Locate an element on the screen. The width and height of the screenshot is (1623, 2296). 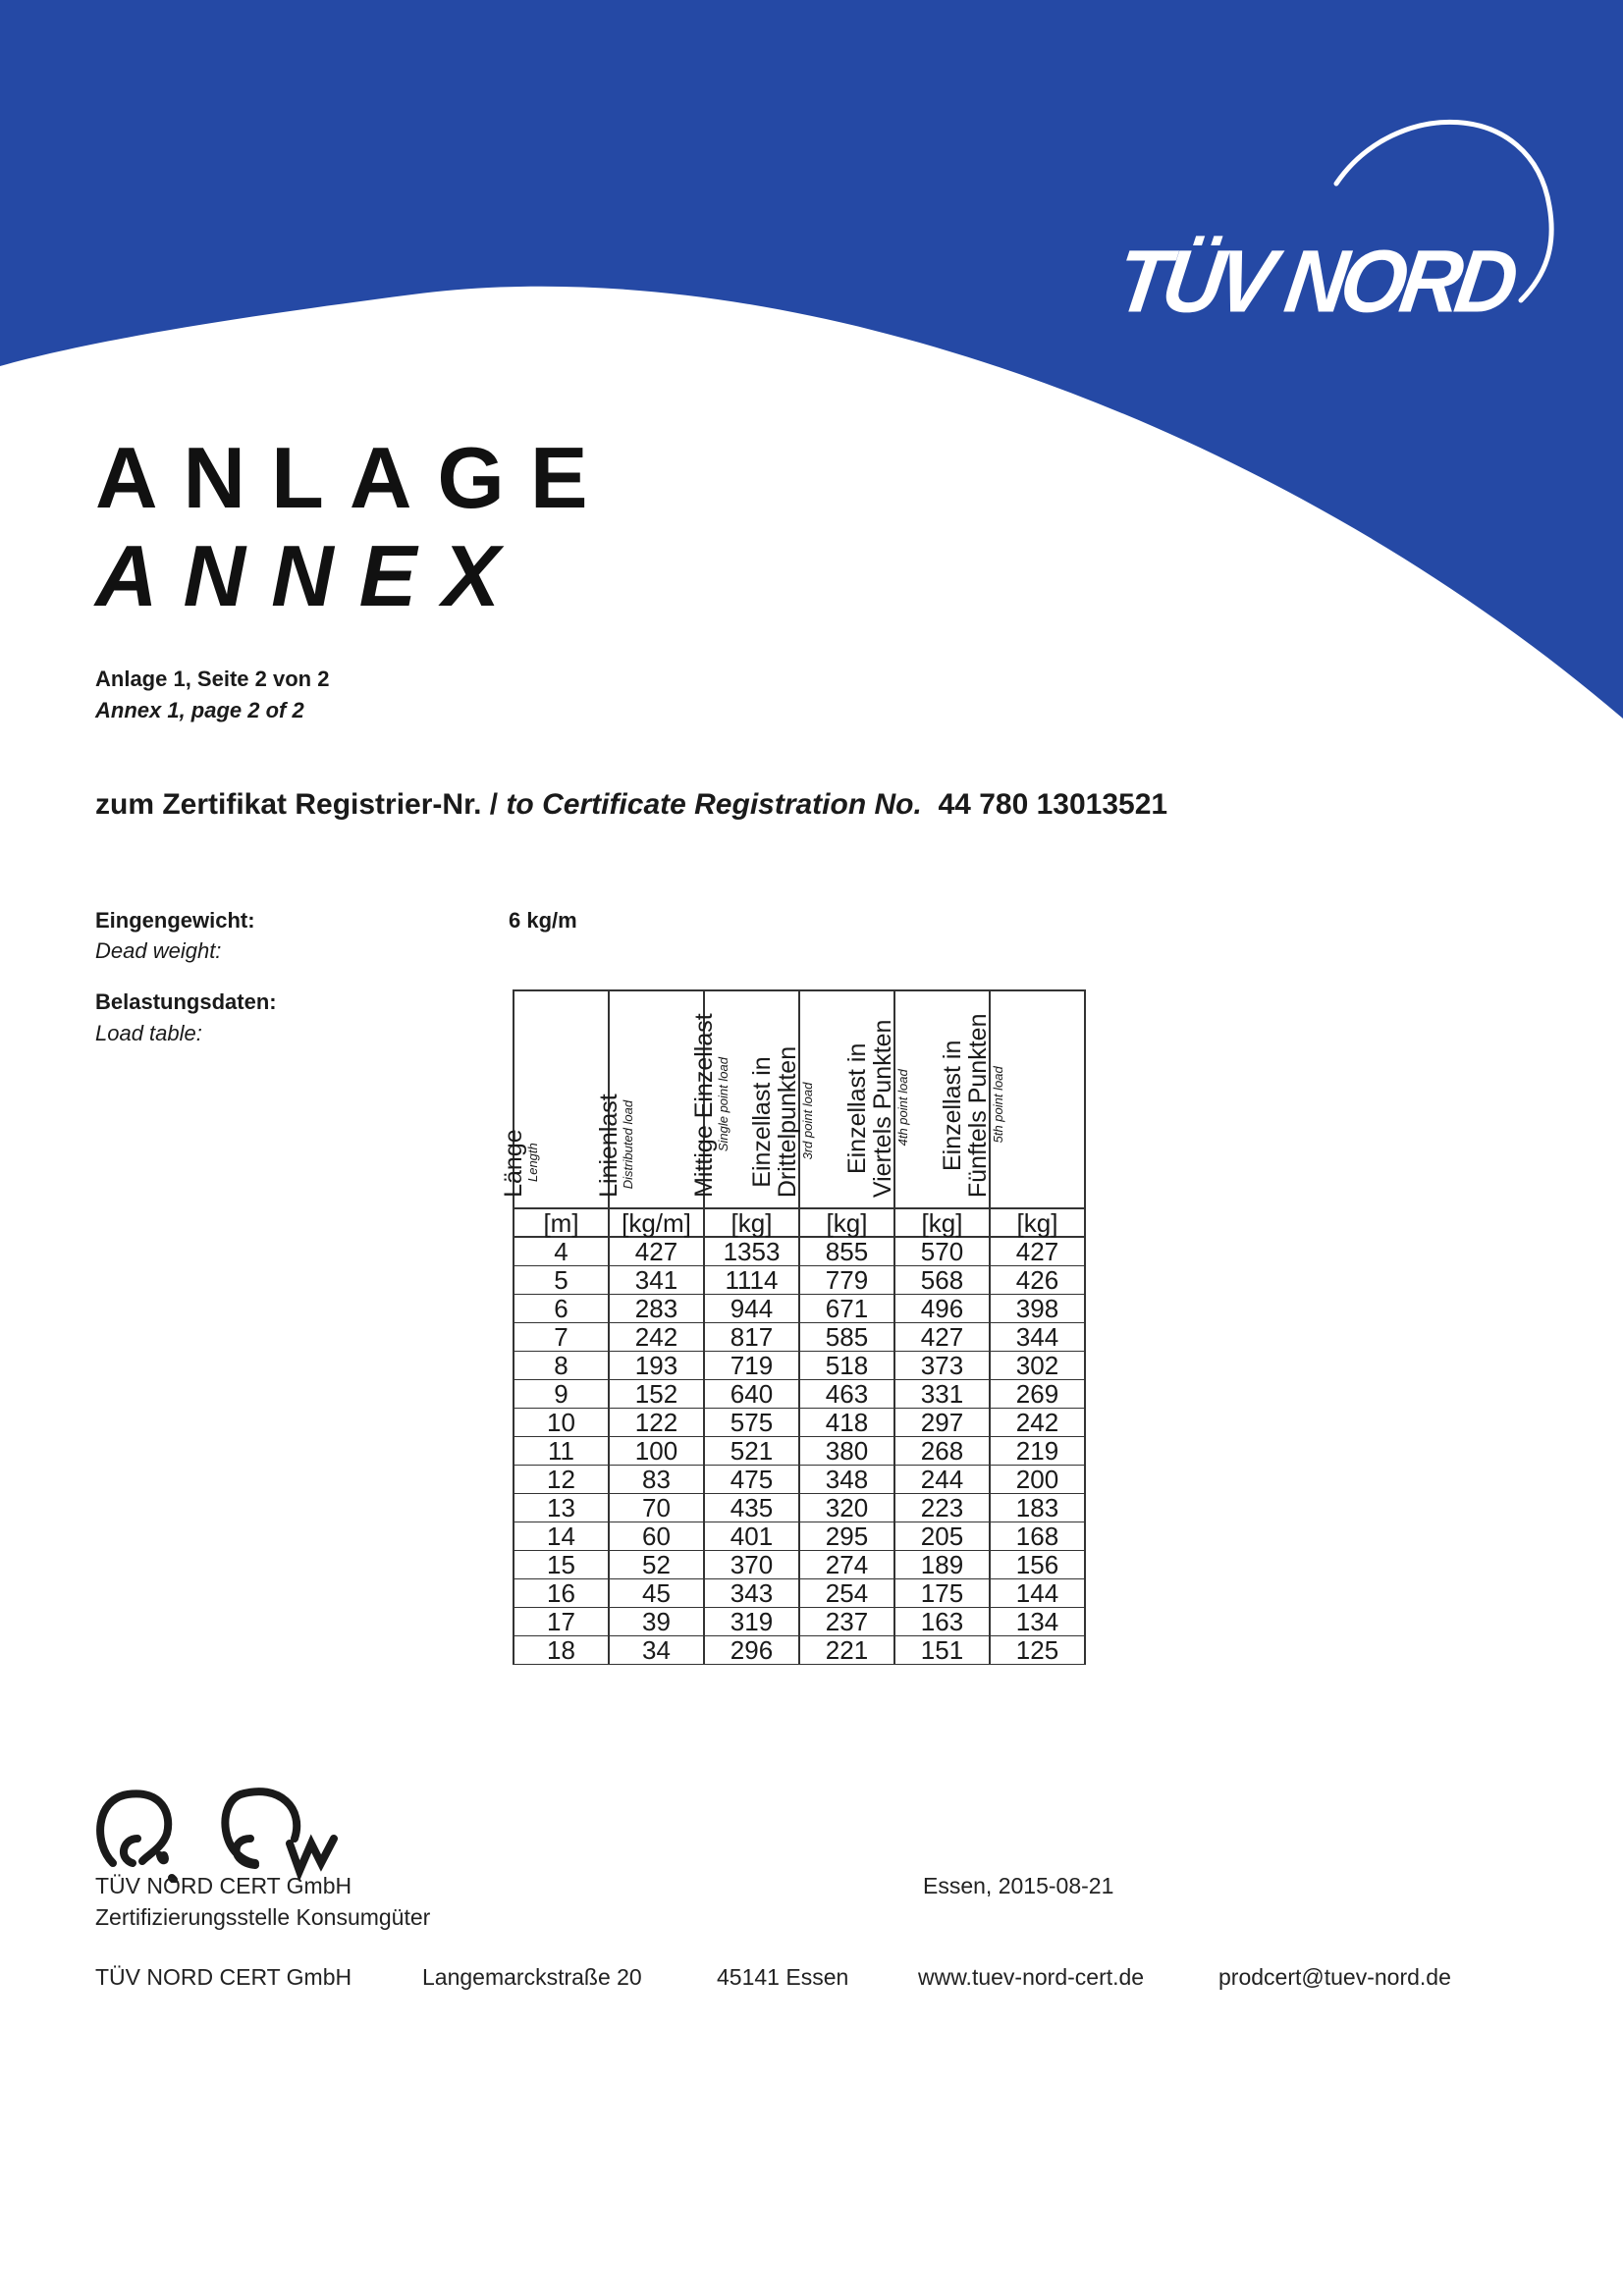
table-row: 15 52 370 274 189 156 is located at coordinates (799, 1564).